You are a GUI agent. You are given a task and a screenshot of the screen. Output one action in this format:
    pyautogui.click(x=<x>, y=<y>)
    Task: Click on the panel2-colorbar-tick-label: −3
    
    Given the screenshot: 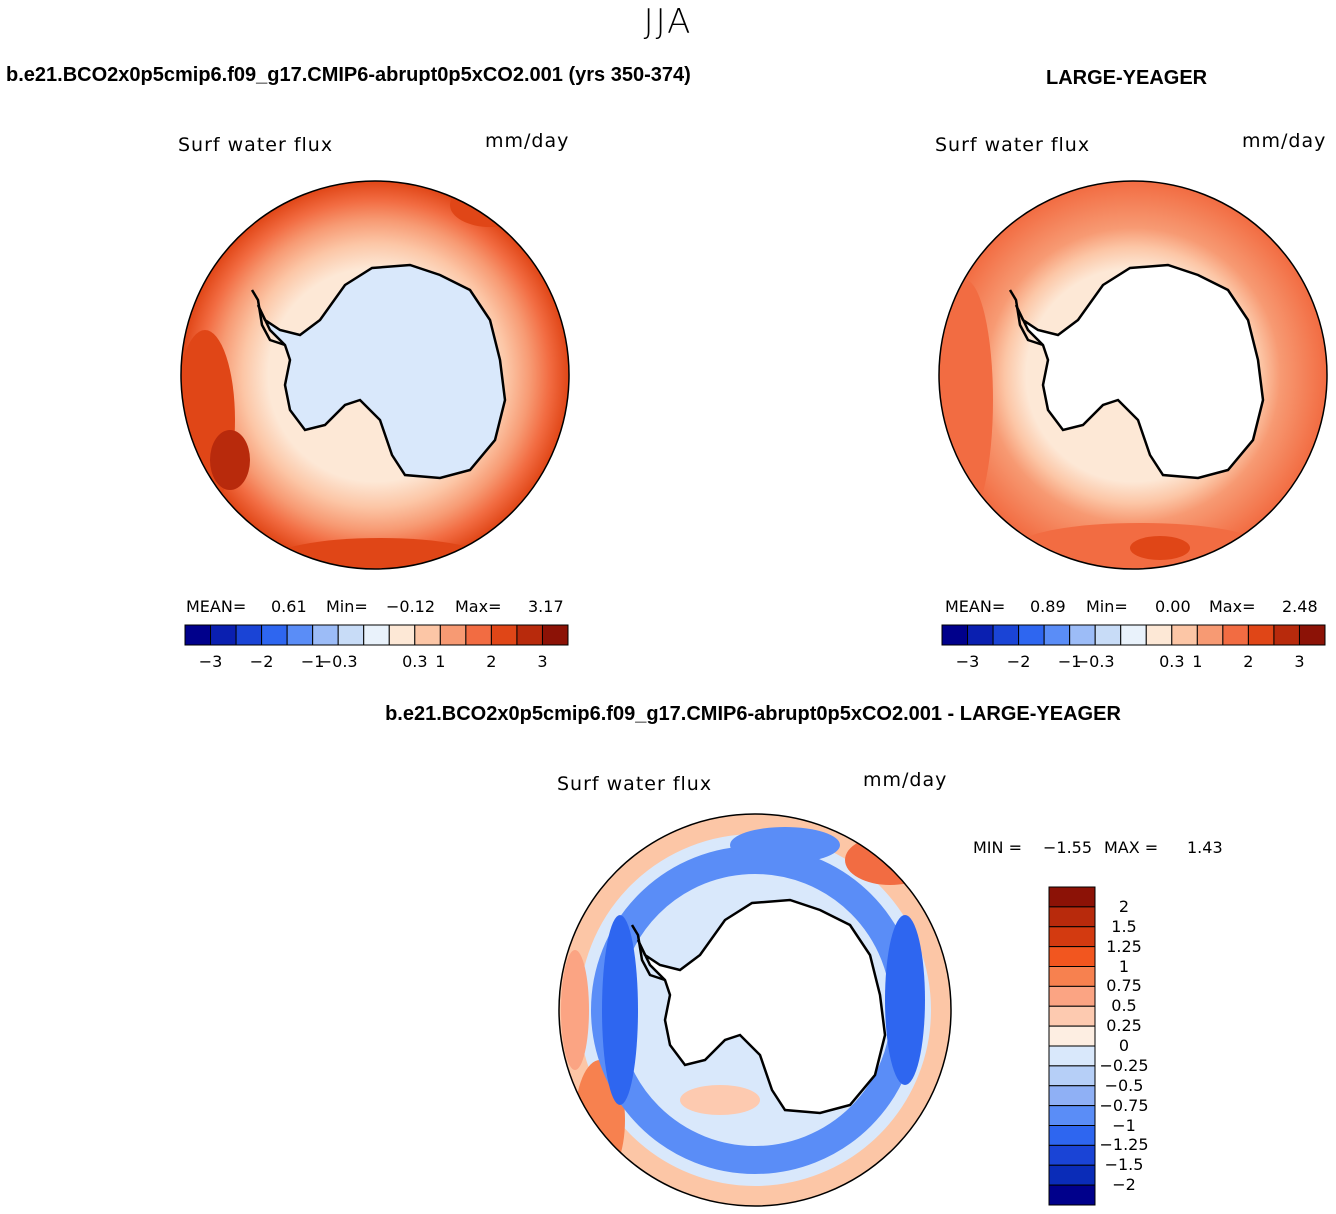 What is the action you would take?
    pyautogui.click(x=967, y=661)
    